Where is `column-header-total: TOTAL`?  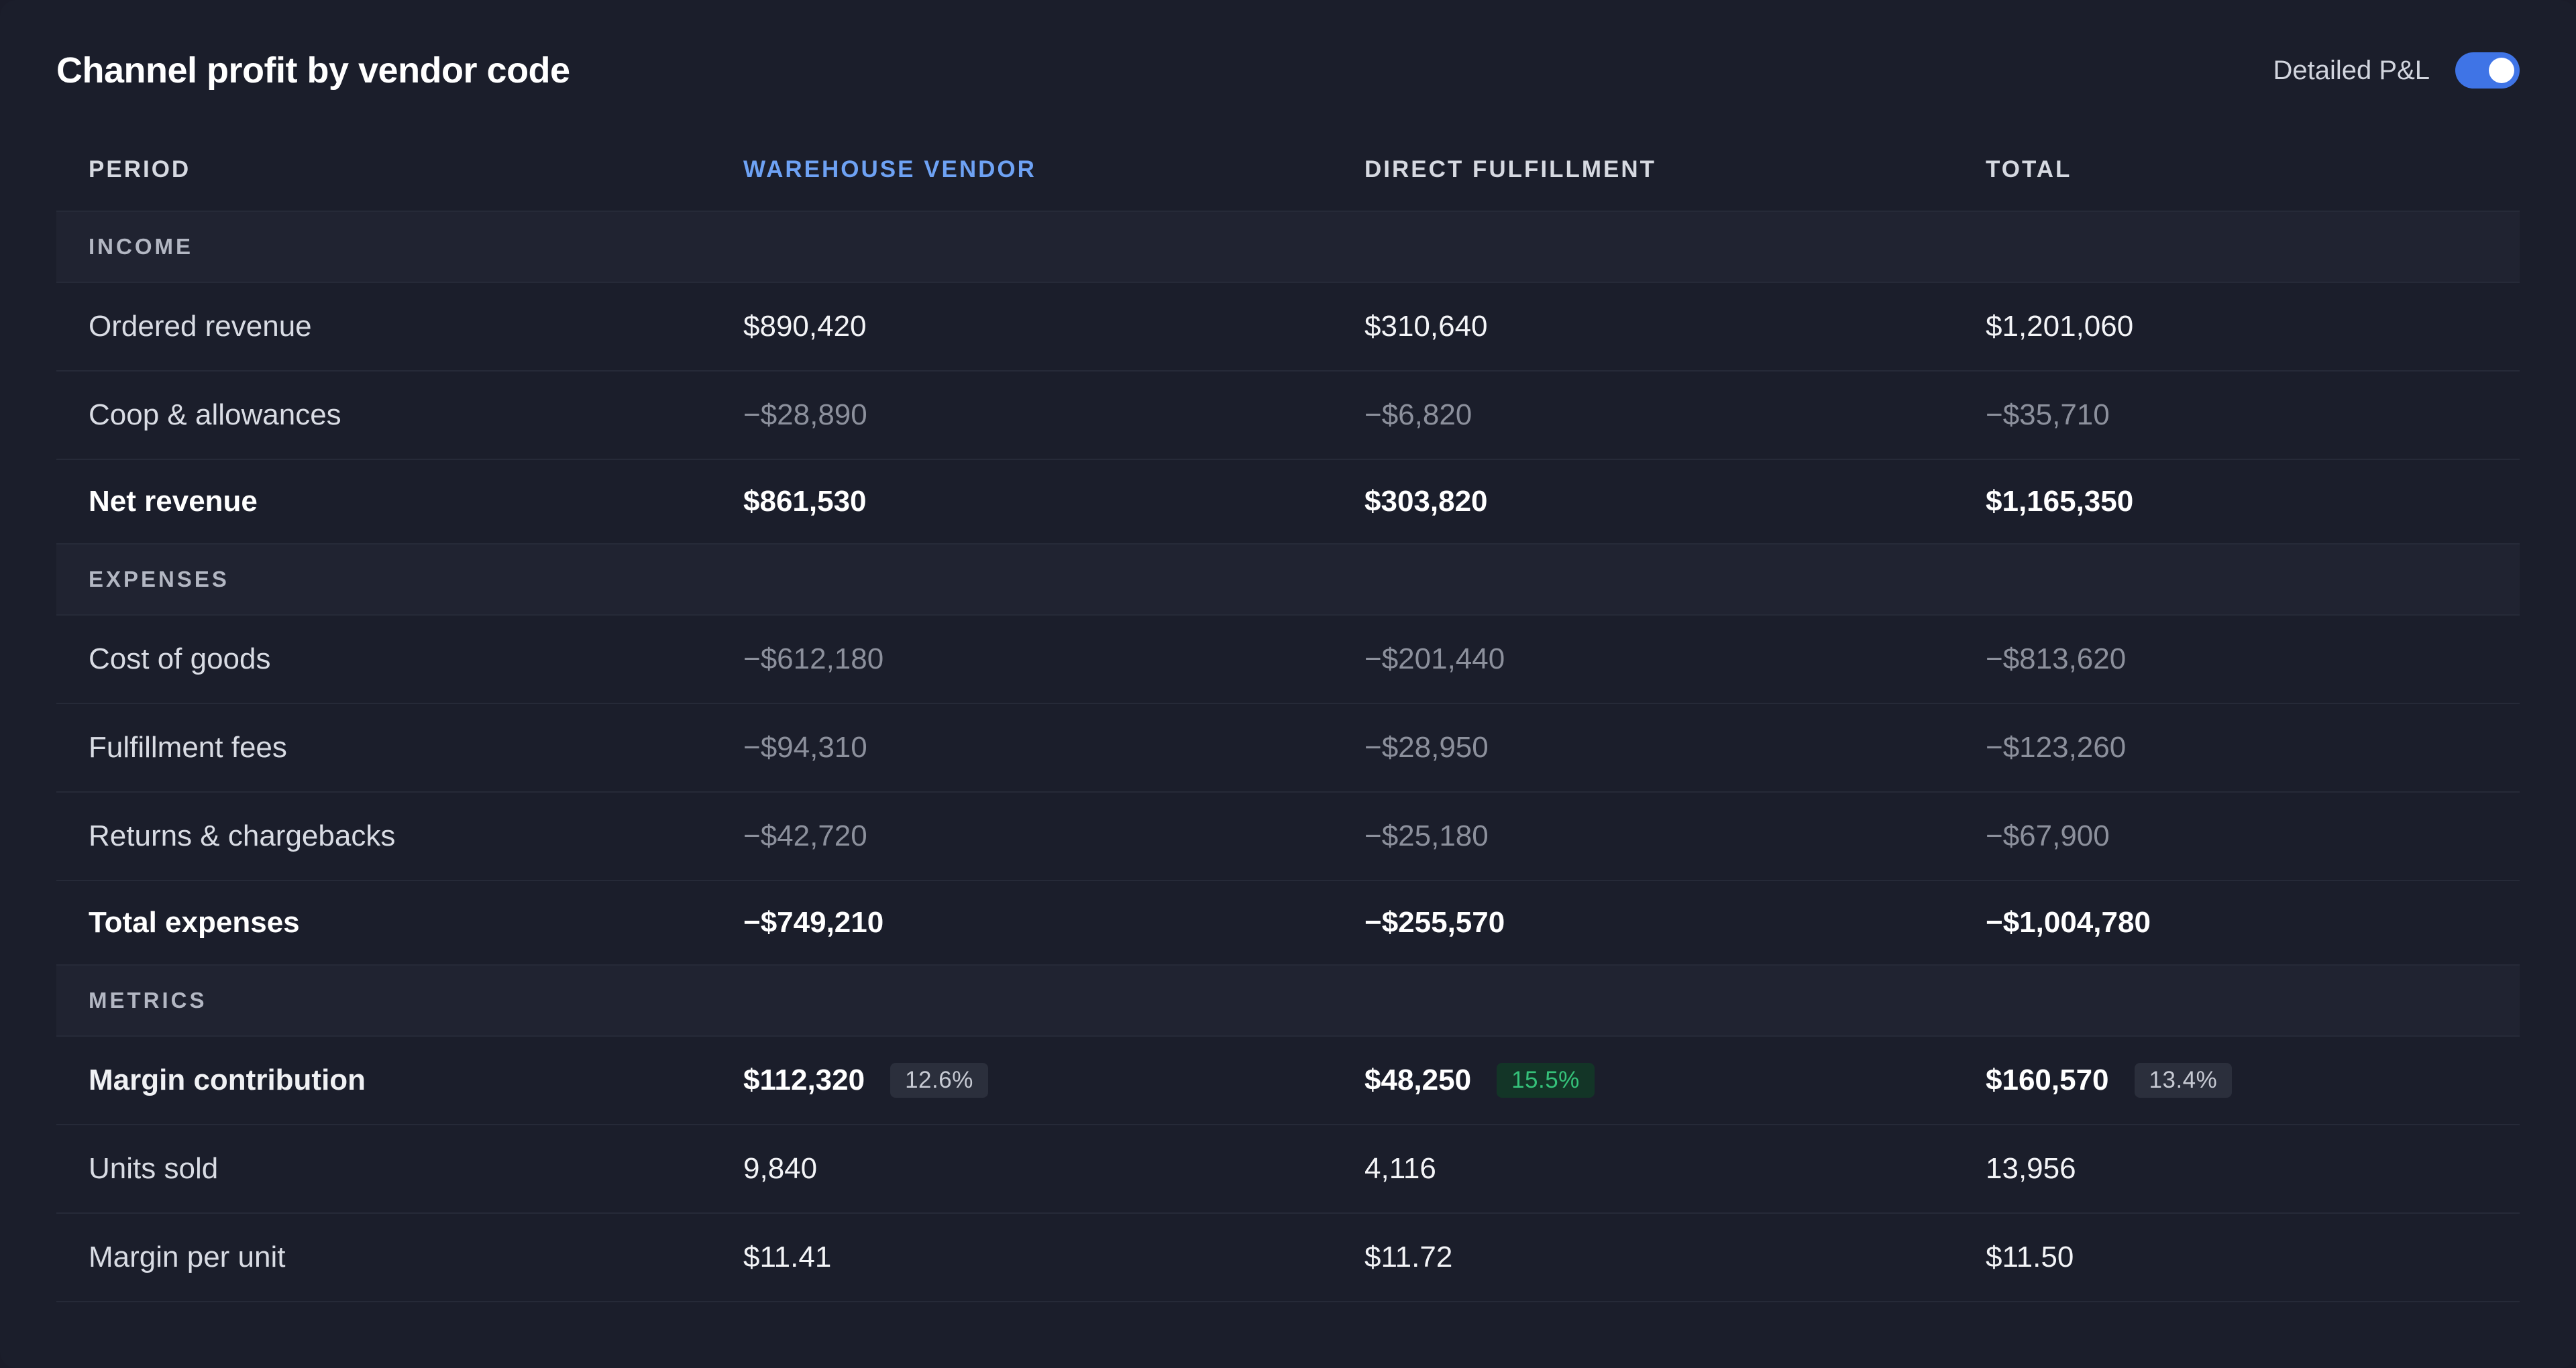
column-header-total: TOTAL is located at coordinates (2029, 169).